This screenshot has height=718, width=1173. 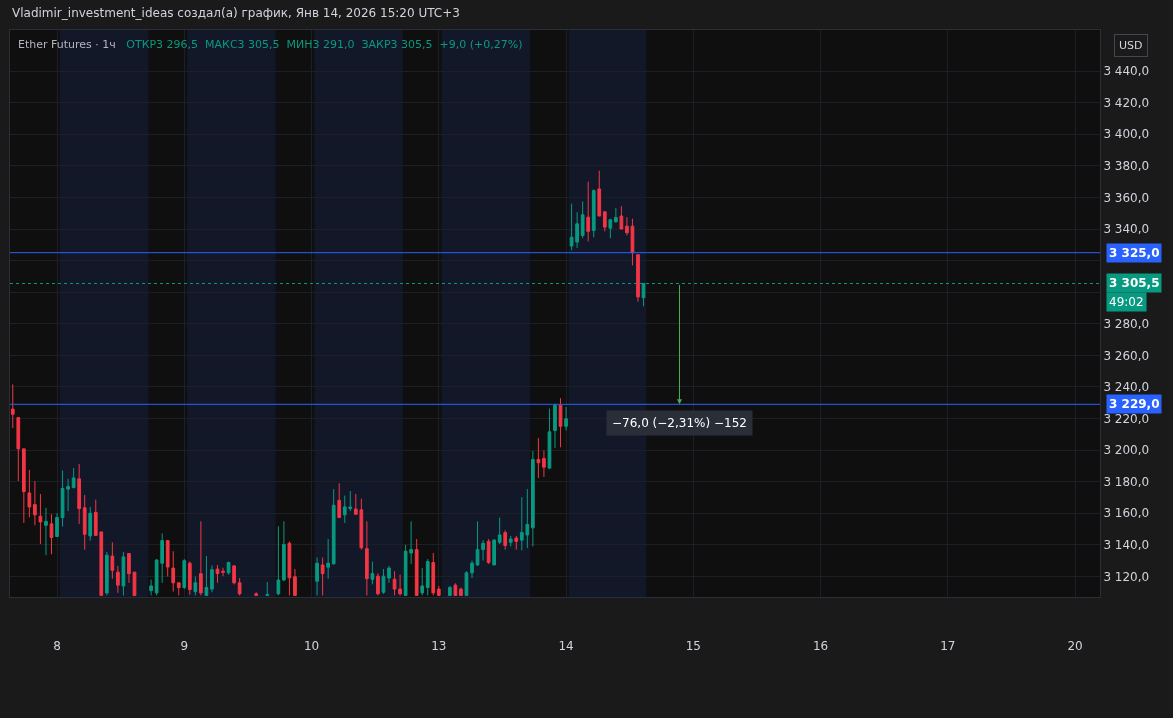 I want to click on y-tick-label: 3 440,0, so click(x=1126, y=71).